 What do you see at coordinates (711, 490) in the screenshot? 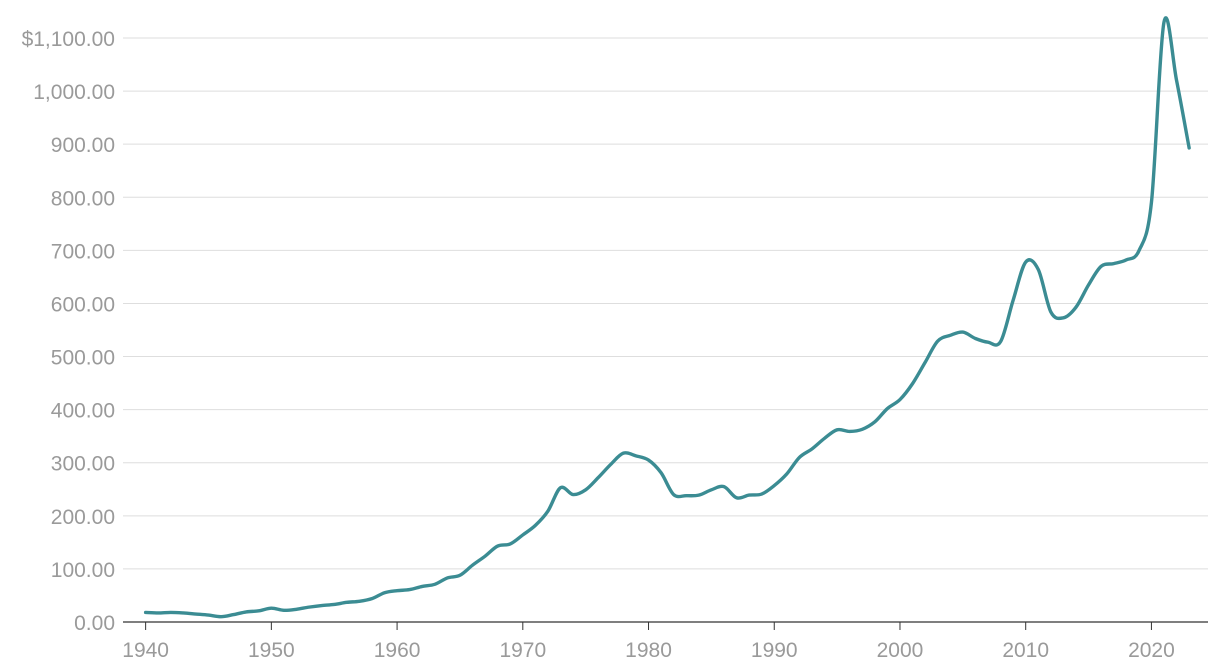
I see `data-point-1985` at bounding box center [711, 490].